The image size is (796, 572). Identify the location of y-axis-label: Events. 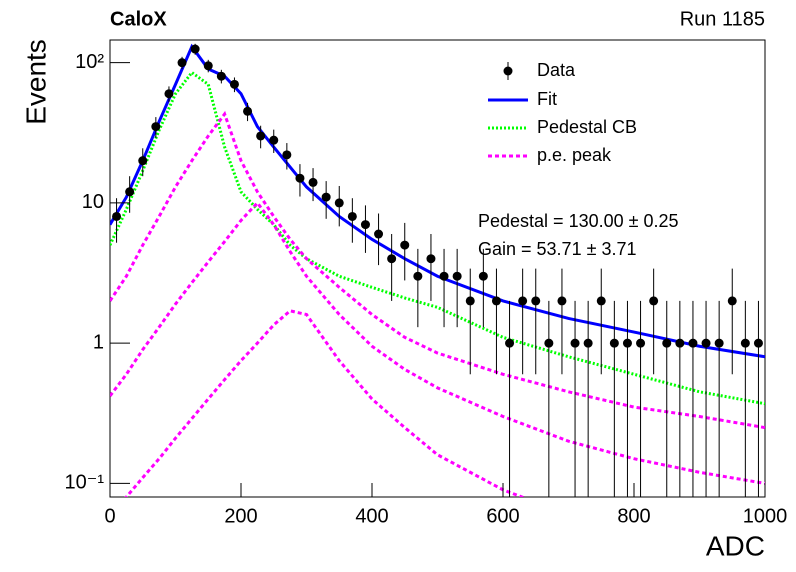
(35, 82).